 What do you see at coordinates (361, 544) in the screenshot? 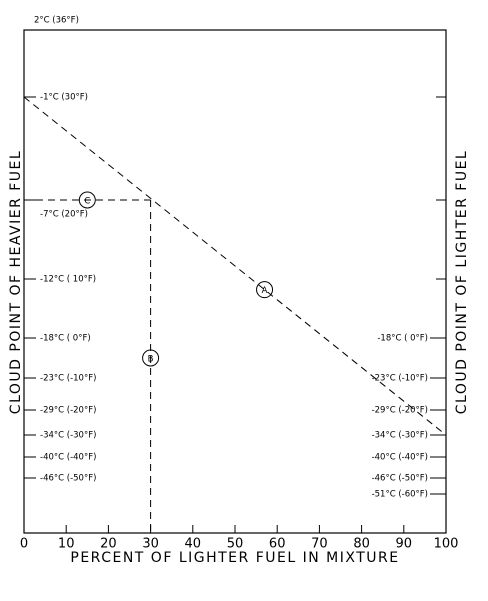
I see `x-tick-label: 80` at bounding box center [361, 544].